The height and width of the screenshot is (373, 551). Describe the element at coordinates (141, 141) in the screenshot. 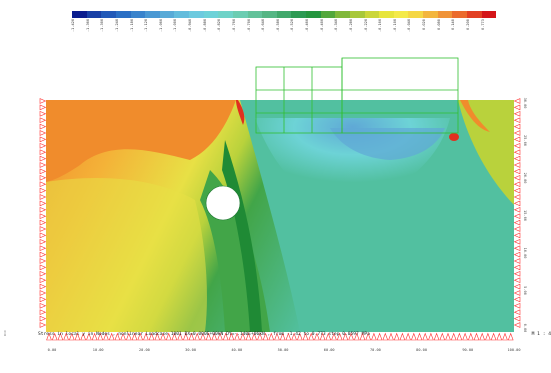

I see `zone-orange` at that location.